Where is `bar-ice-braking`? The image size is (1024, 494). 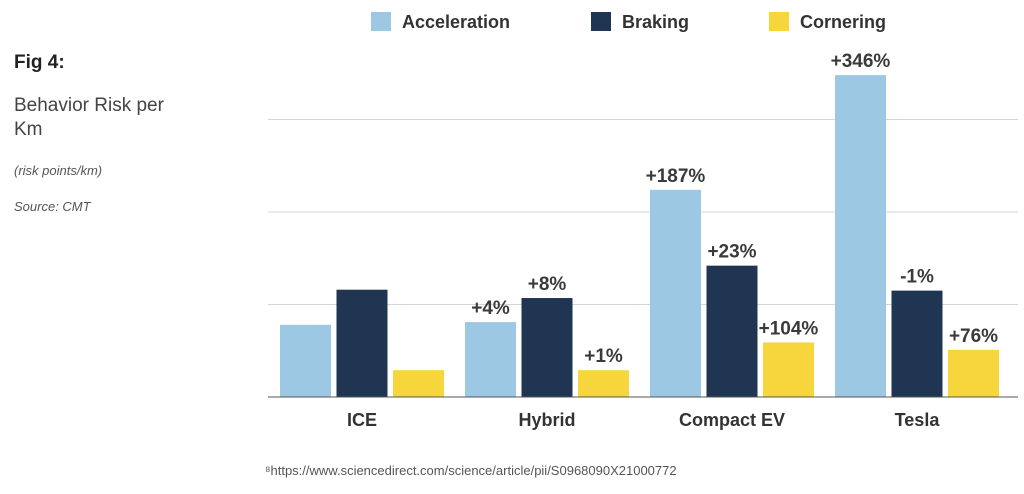
bar-ice-braking is located at coordinates (362, 343).